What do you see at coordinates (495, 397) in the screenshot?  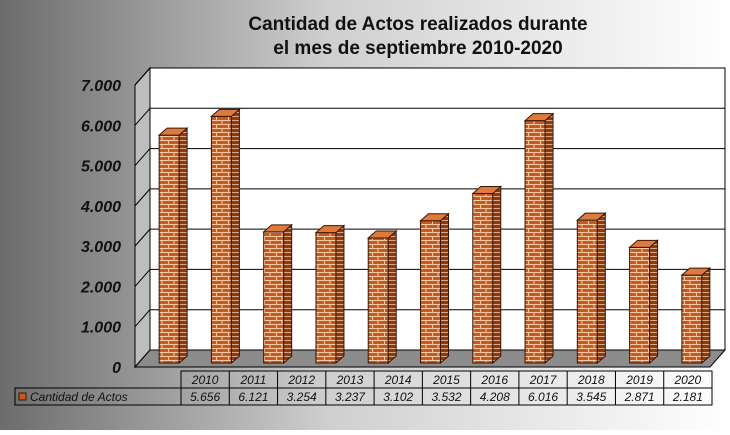 I see `data-value-label: 4.208` at bounding box center [495, 397].